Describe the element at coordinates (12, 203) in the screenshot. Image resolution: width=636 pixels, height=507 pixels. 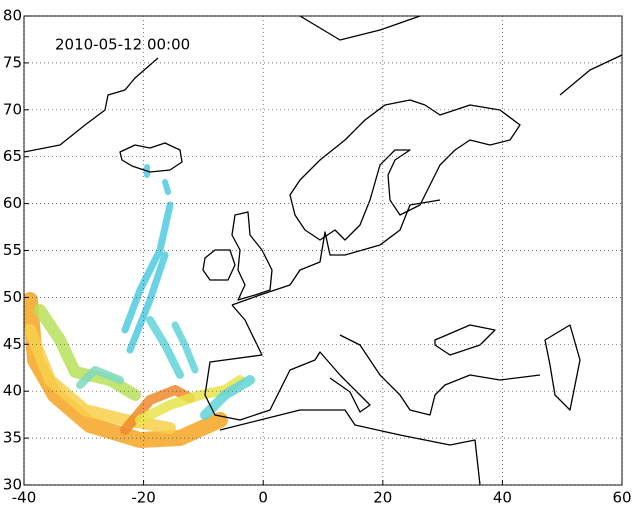
I see `y-tick-label: 60` at that location.